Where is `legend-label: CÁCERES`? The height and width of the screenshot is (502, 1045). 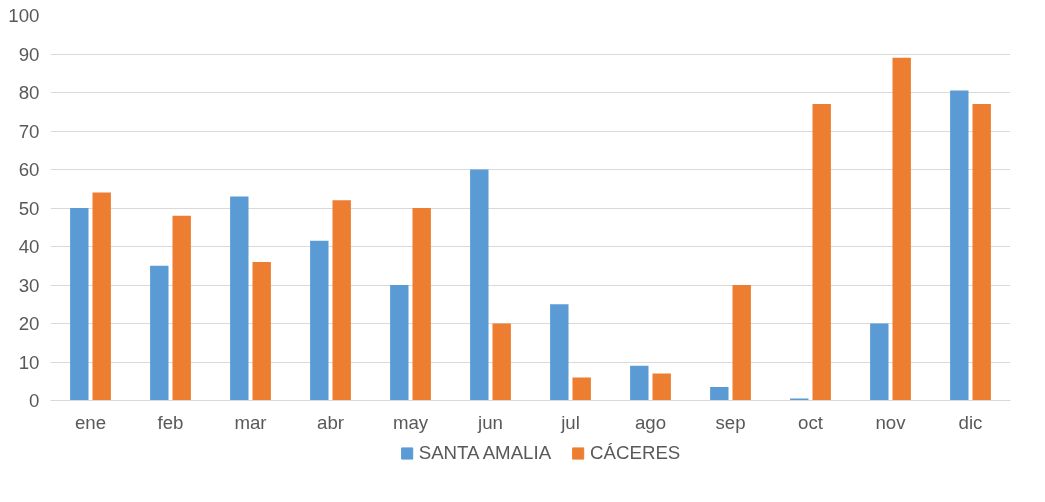
legend-label: CÁCERES is located at coordinates (635, 453).